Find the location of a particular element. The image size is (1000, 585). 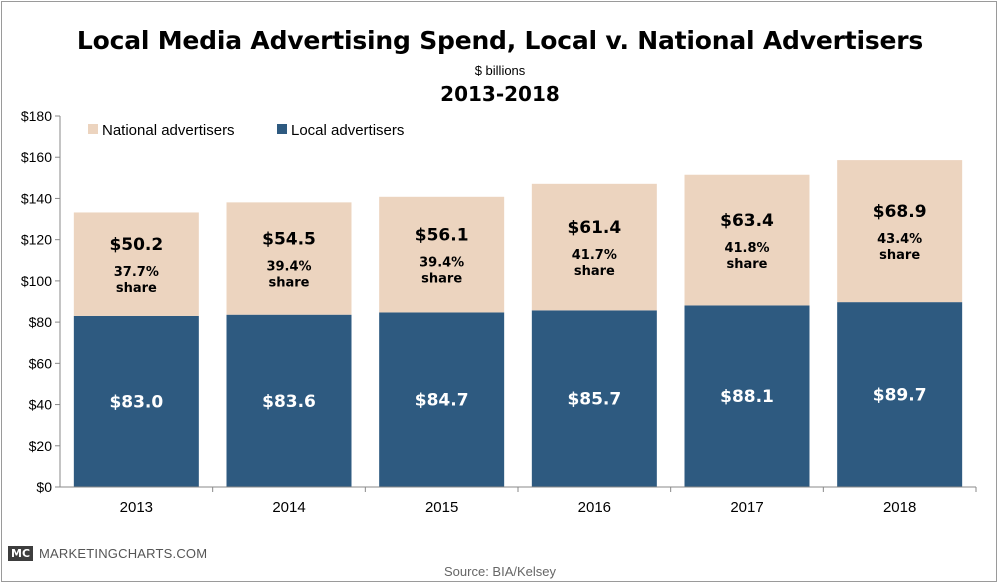

chart-period: 2013-2018 is located at coordinates (500, 94).